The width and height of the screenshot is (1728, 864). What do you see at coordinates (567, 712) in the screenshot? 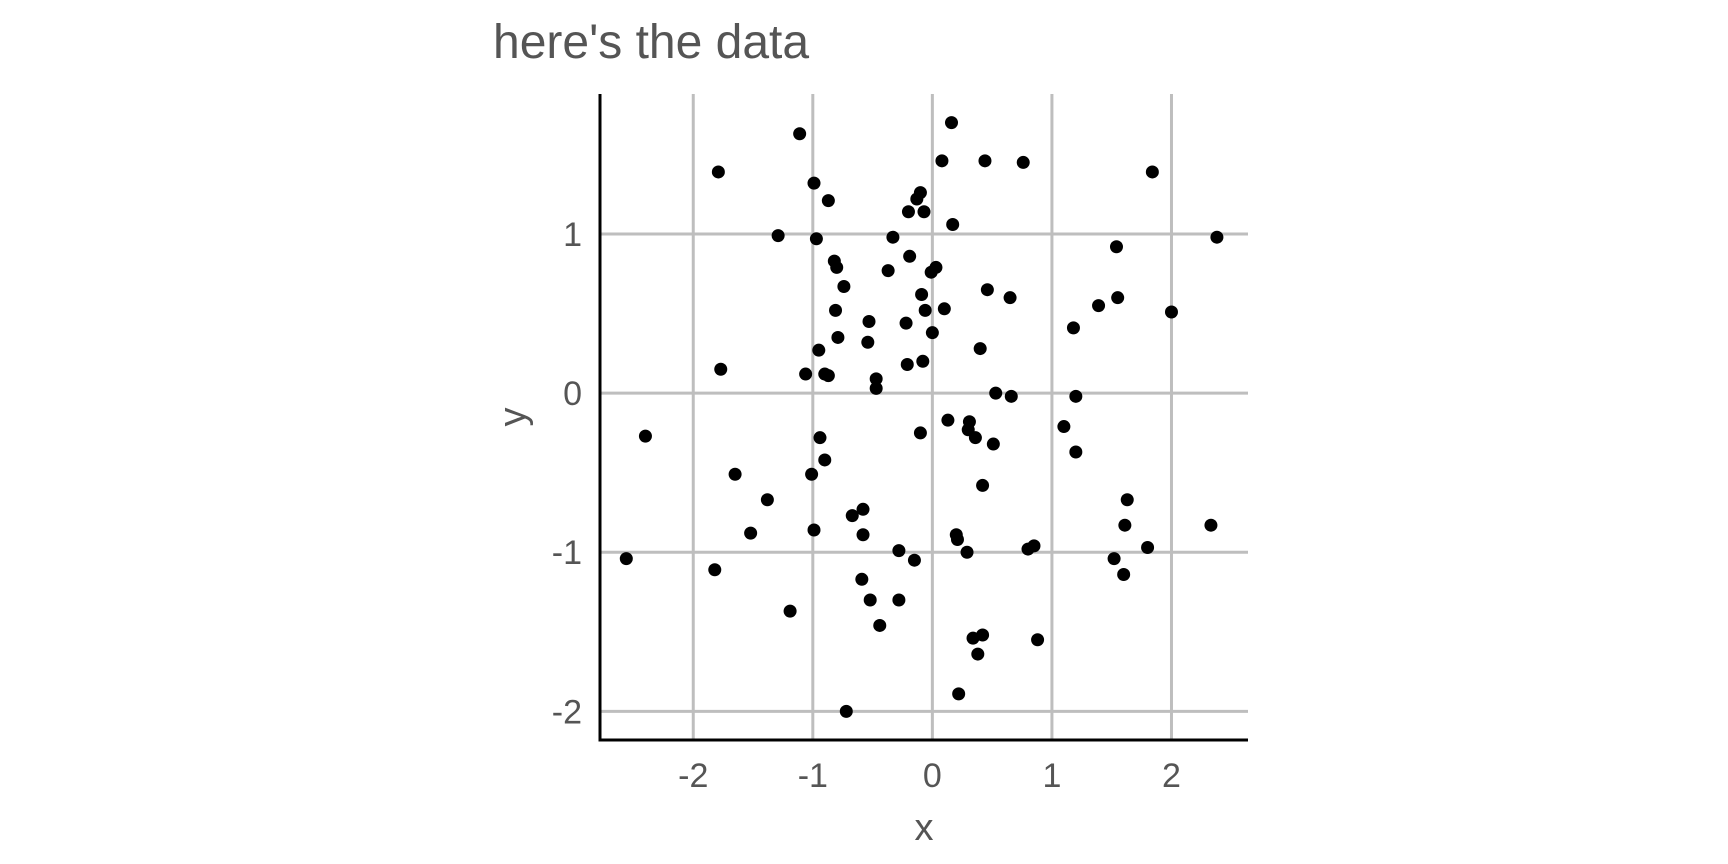
I see `y-tick-label: -2` at bounding box center [567, 712].